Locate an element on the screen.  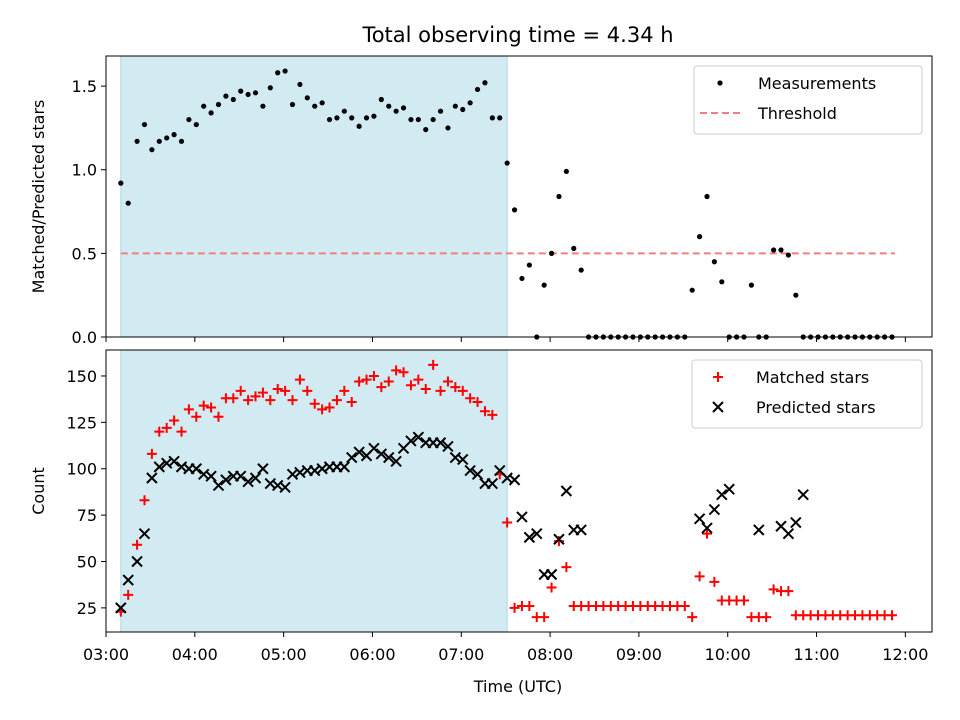
x-axis-label: Time (UTC) is located at coordinates (517, 686).